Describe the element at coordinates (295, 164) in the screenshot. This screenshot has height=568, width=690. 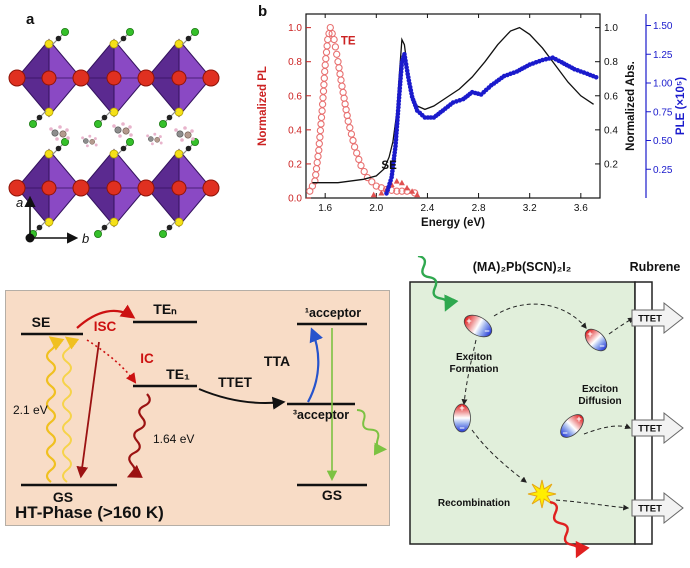
I see `pl-tick-label: 0.2` at that location.